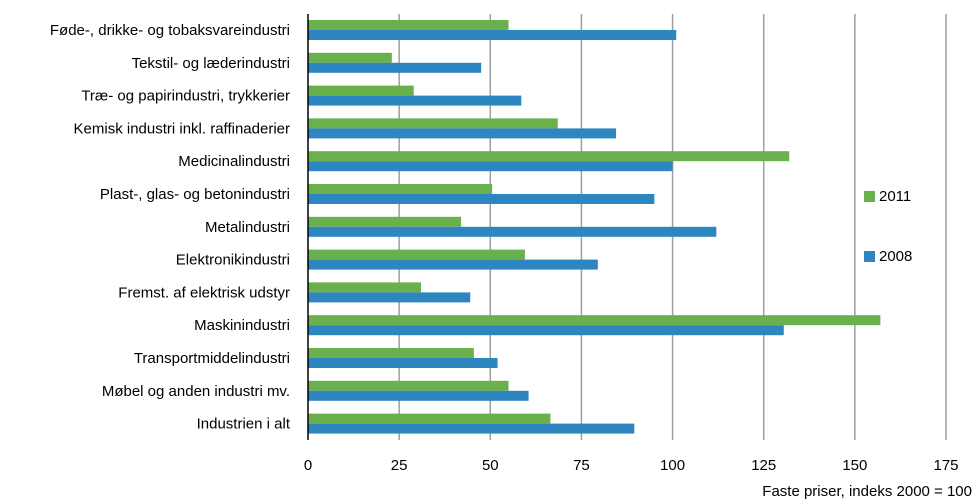 The width and height of the screenshot is (976, 502). Describe the element at coordinates (242, 325) in the screenshot. I see `category-label-9: Maskinindustri` at that location.